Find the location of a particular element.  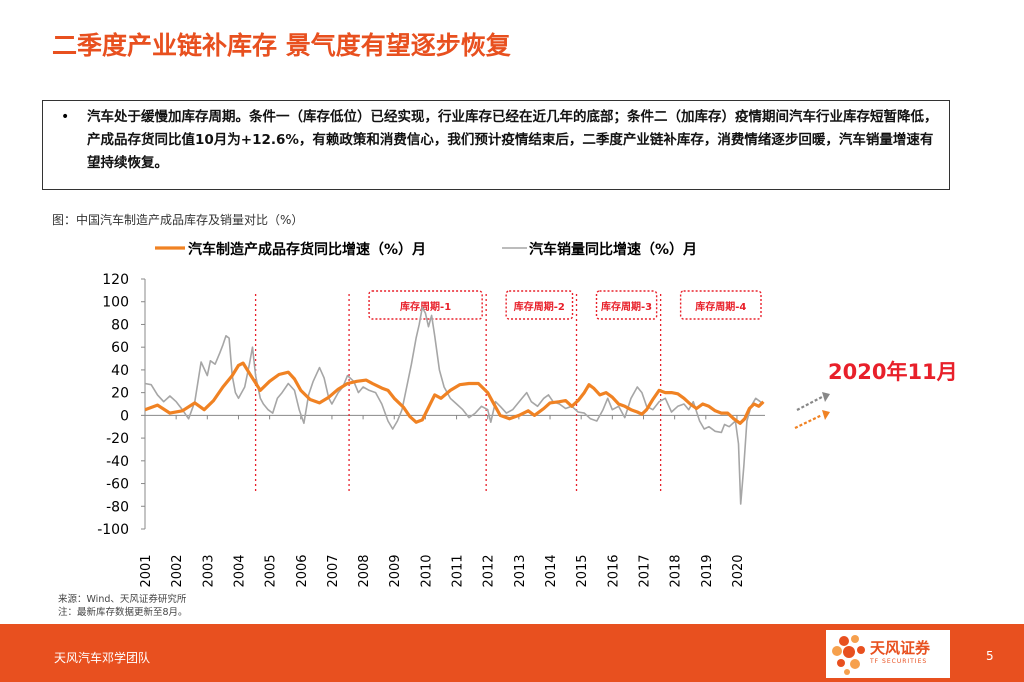

x-tick-label: 2005 is located at coordinates (271, 570).